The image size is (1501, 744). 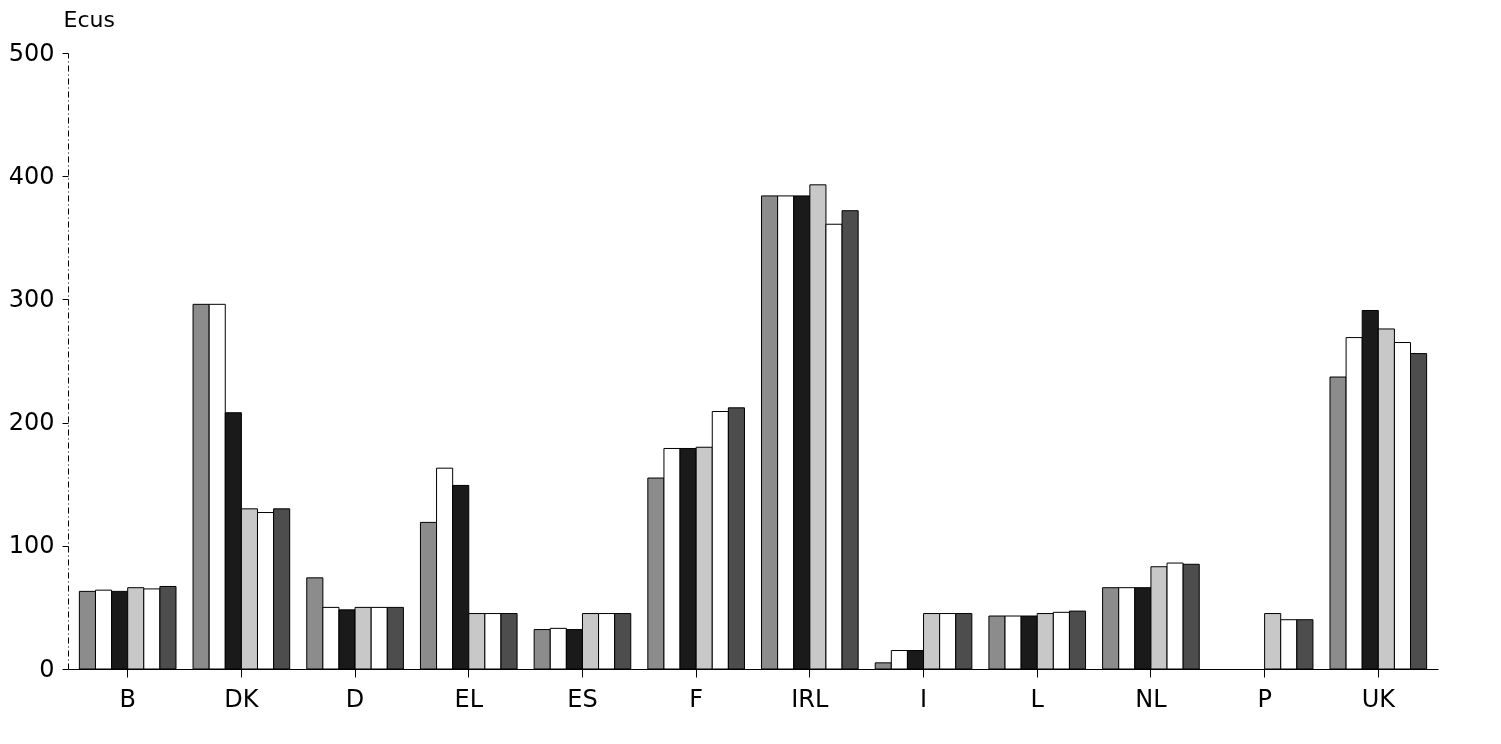 What do you see at coordinates (47, 668) in the screenshot?
I see `y-tick-label: 0` at bounding box center [47, 668].